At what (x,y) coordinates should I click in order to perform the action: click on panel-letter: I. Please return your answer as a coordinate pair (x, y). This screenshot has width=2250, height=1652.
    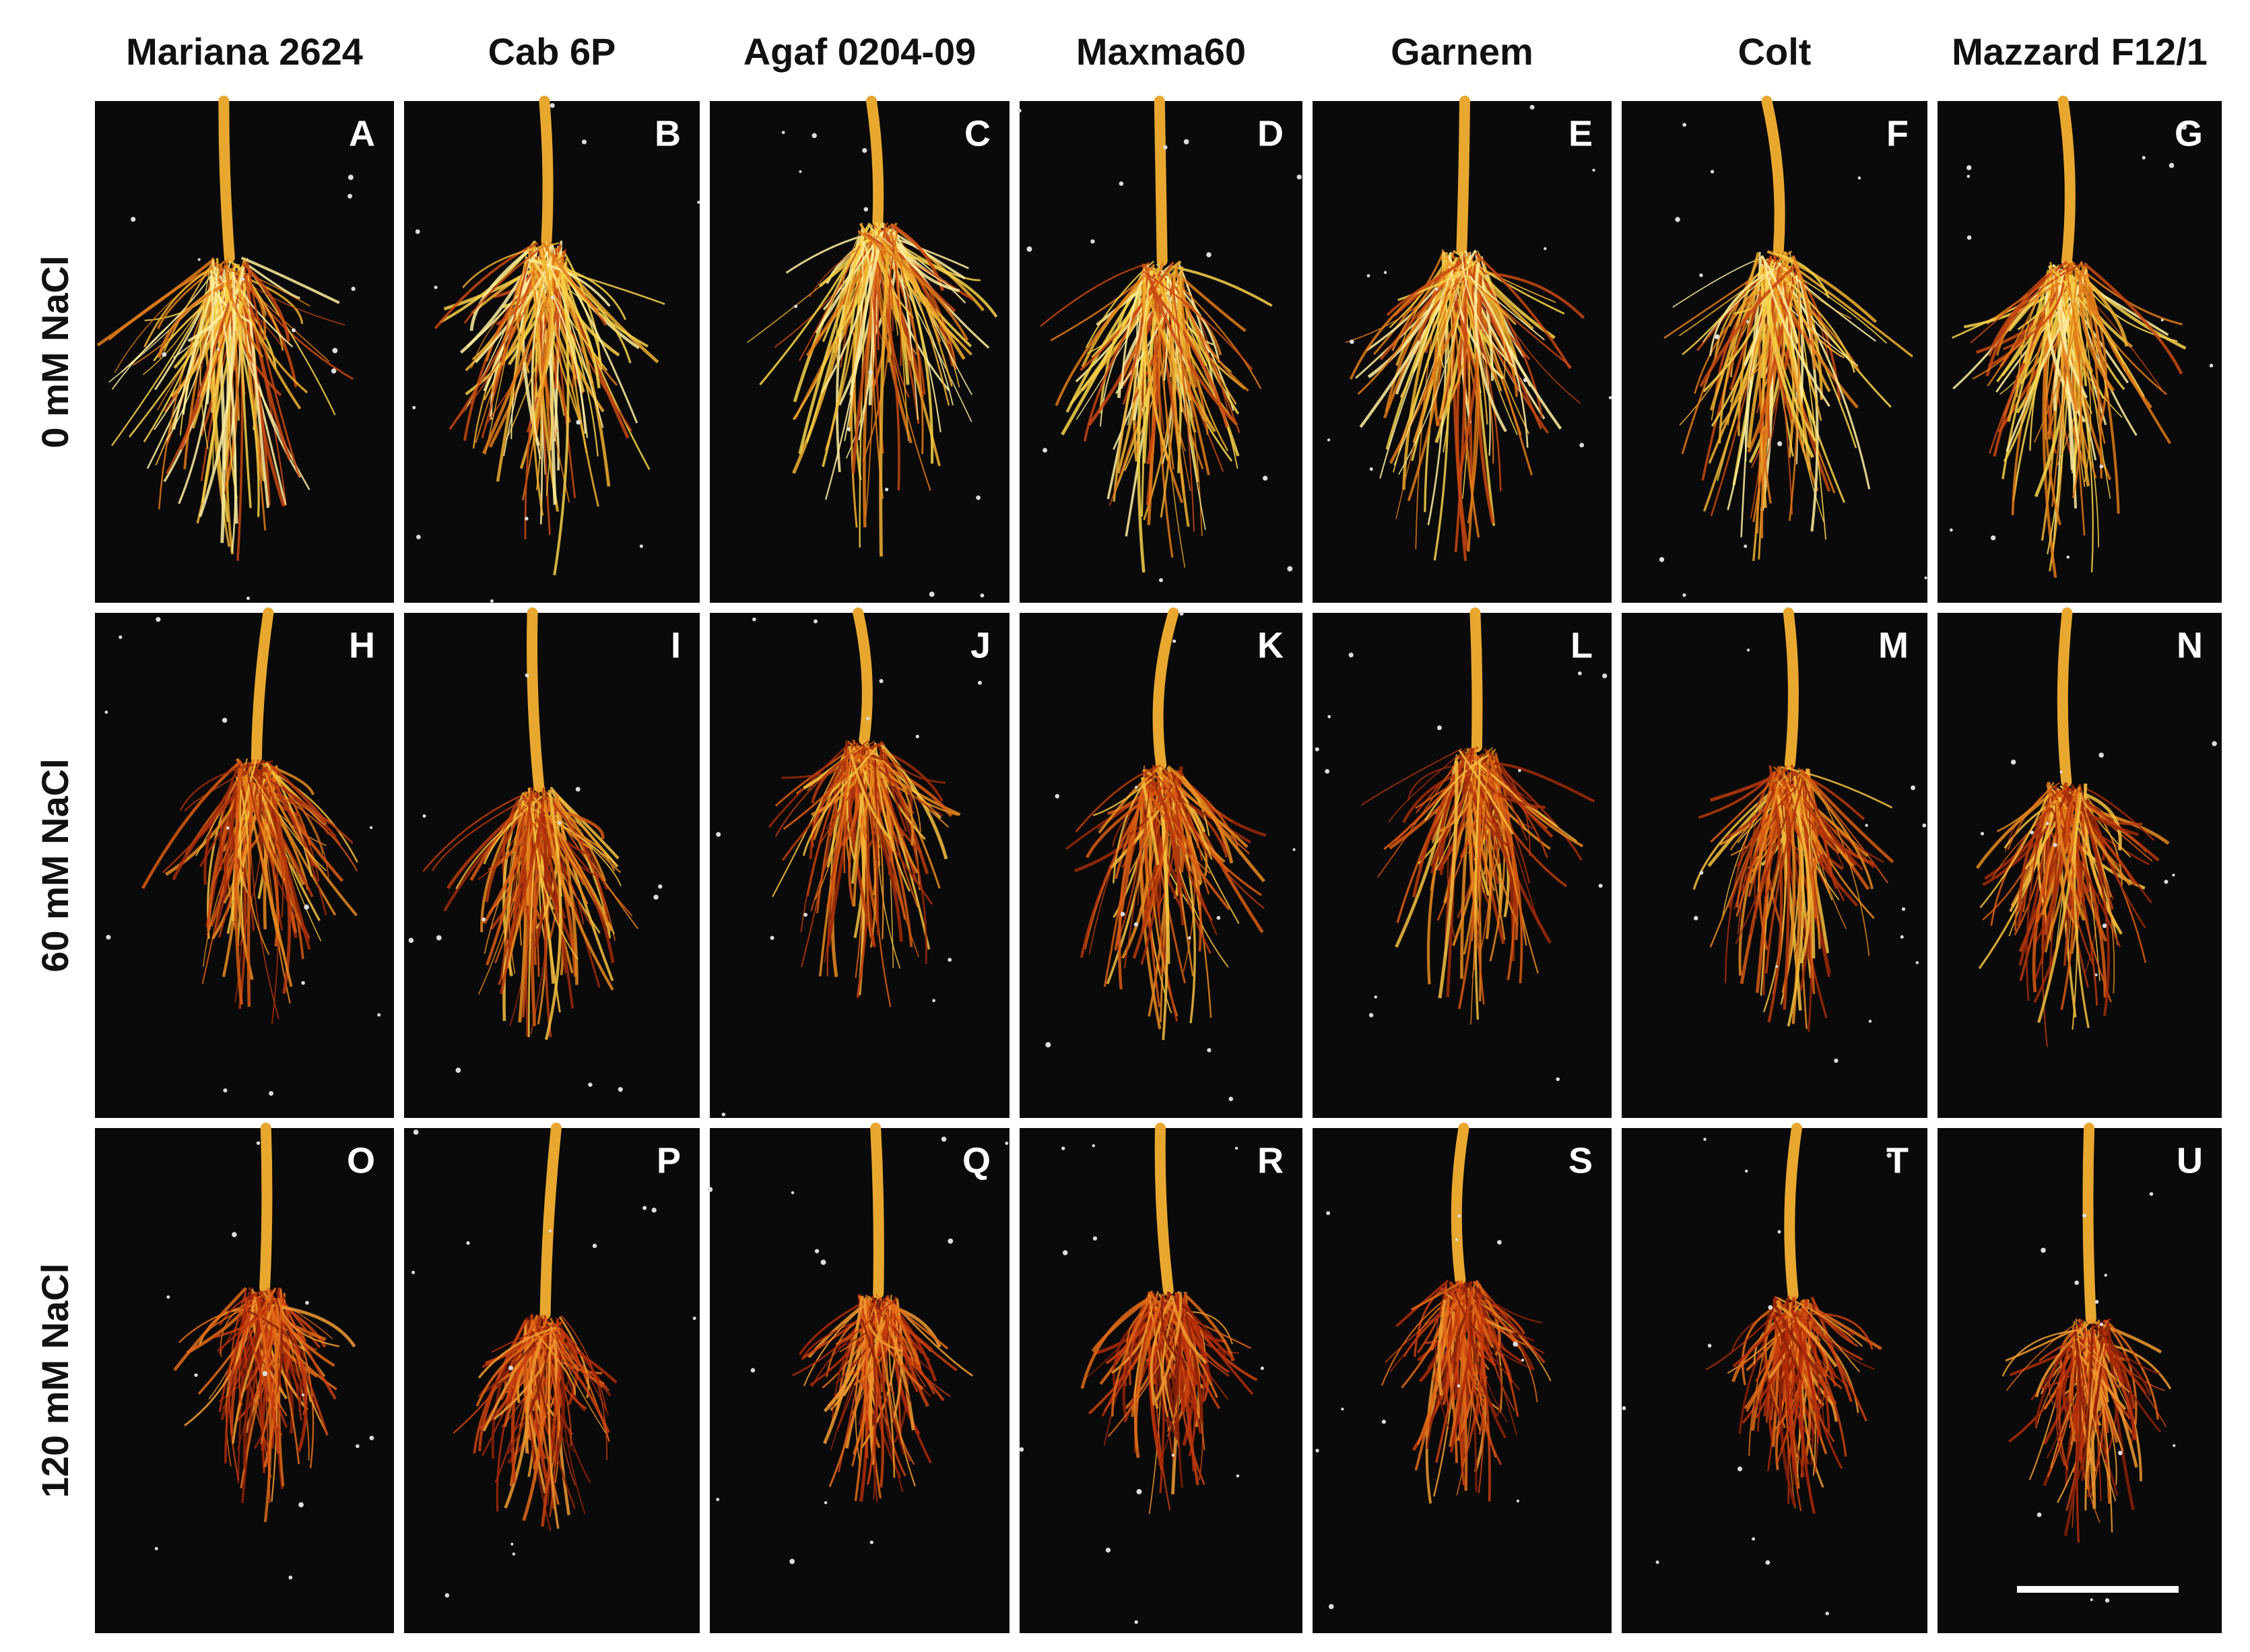
    Looking at the image, I should click on (676, 645).